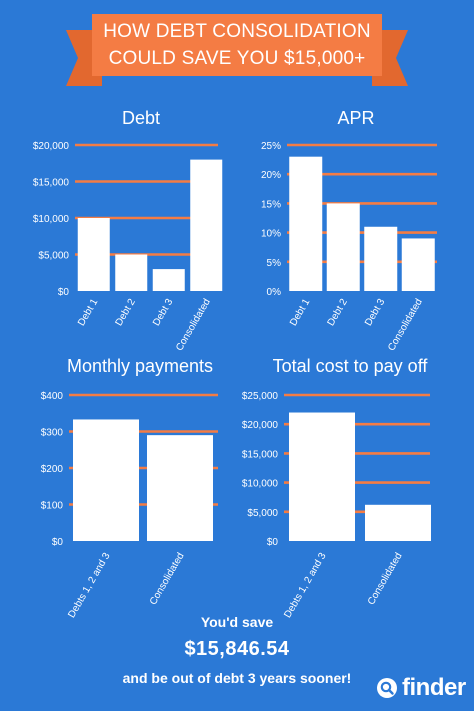  I want to click on chart-title: Monthly payments, so click(140, 366).